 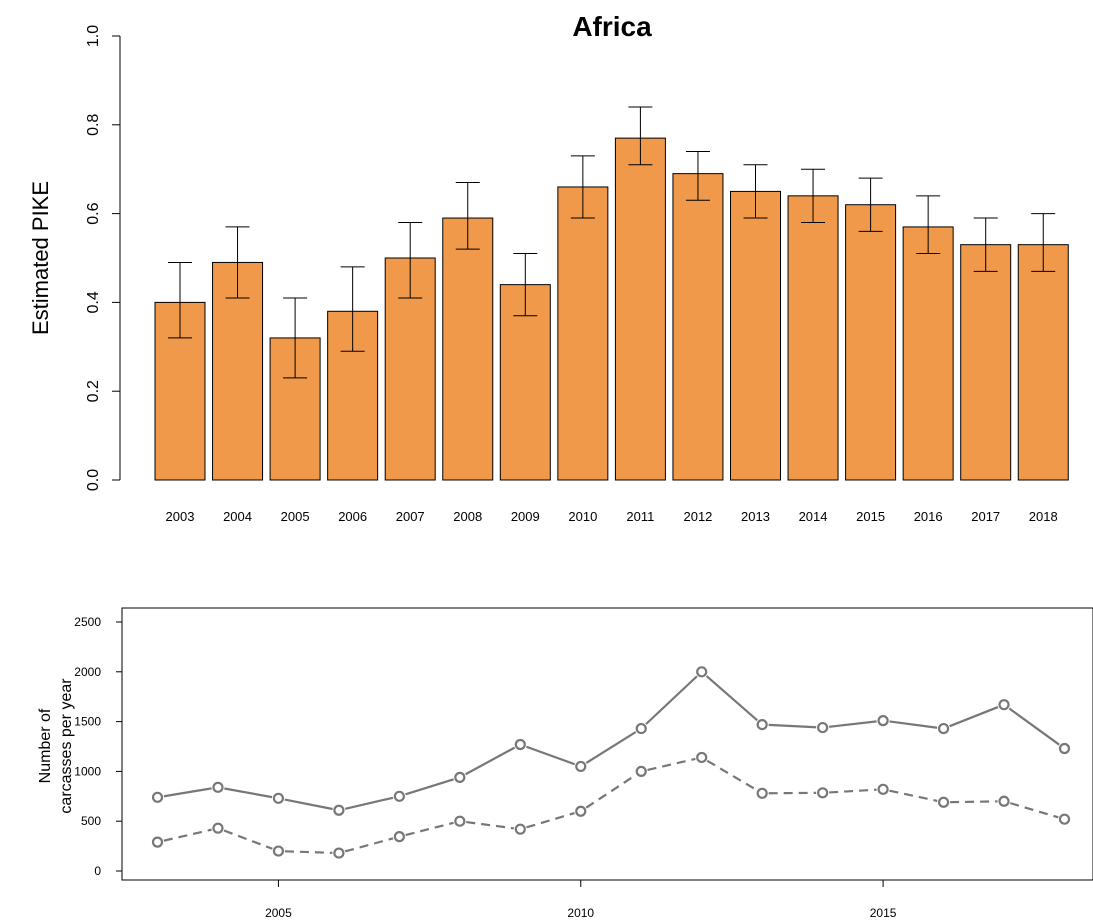 I want to click on y-axis: 0.0 0.2 0.4 0.6 0.8 1.0, so click(x=103, y=258).